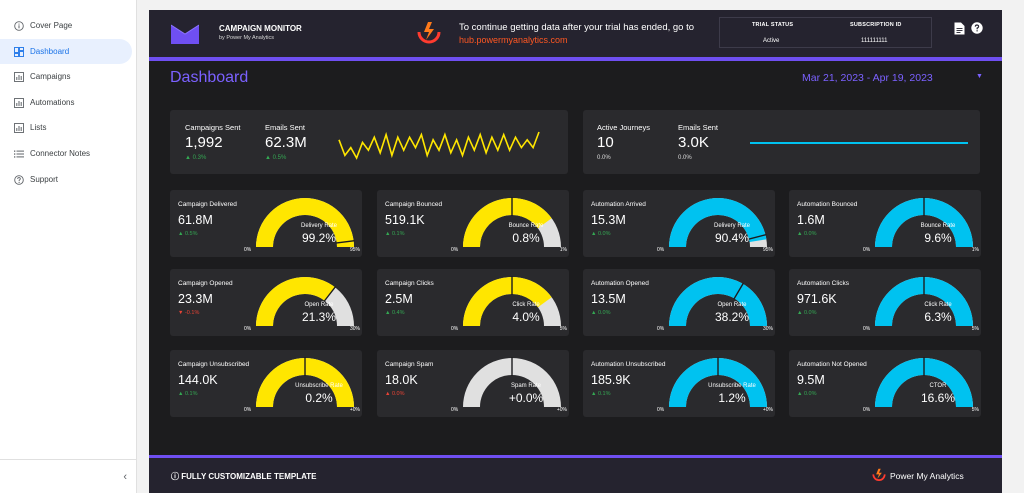 This screenshot has width=1024, height=493. What do you see at coordinates (959, 28) in the screenshot?
I see `document-icon` at bounding box center [959, 28].